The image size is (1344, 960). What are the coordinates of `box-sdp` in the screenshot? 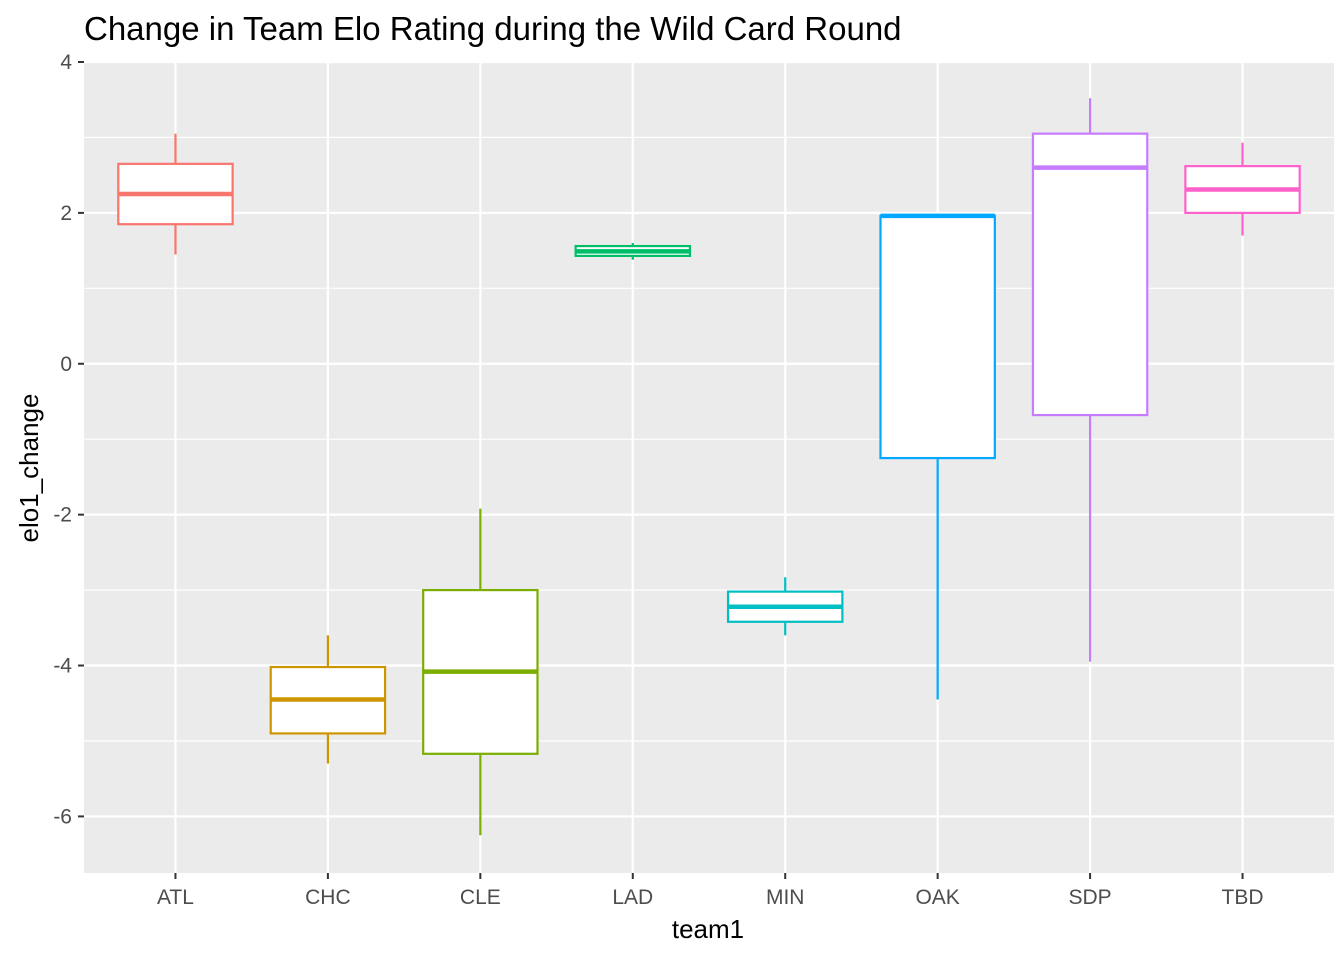 It's located at (1090, 380).